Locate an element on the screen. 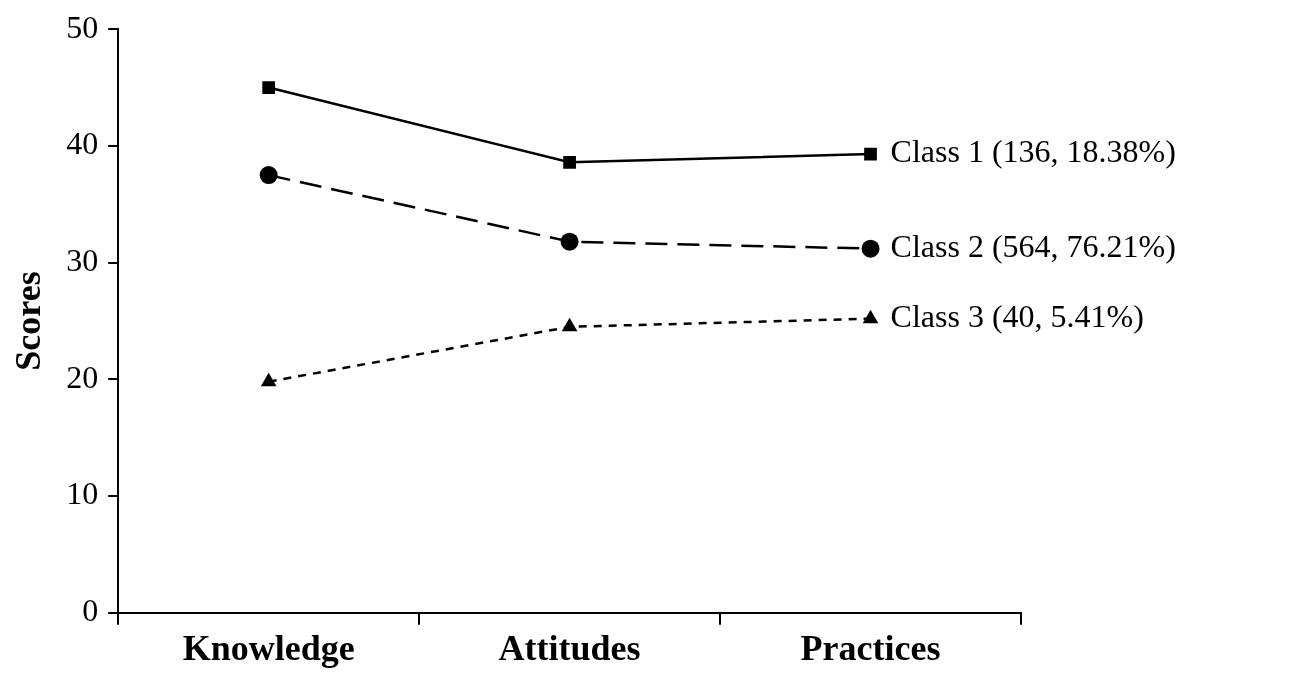  series-label: Class 3 (40, 5.41%) is located at coordinates (1017, 316).